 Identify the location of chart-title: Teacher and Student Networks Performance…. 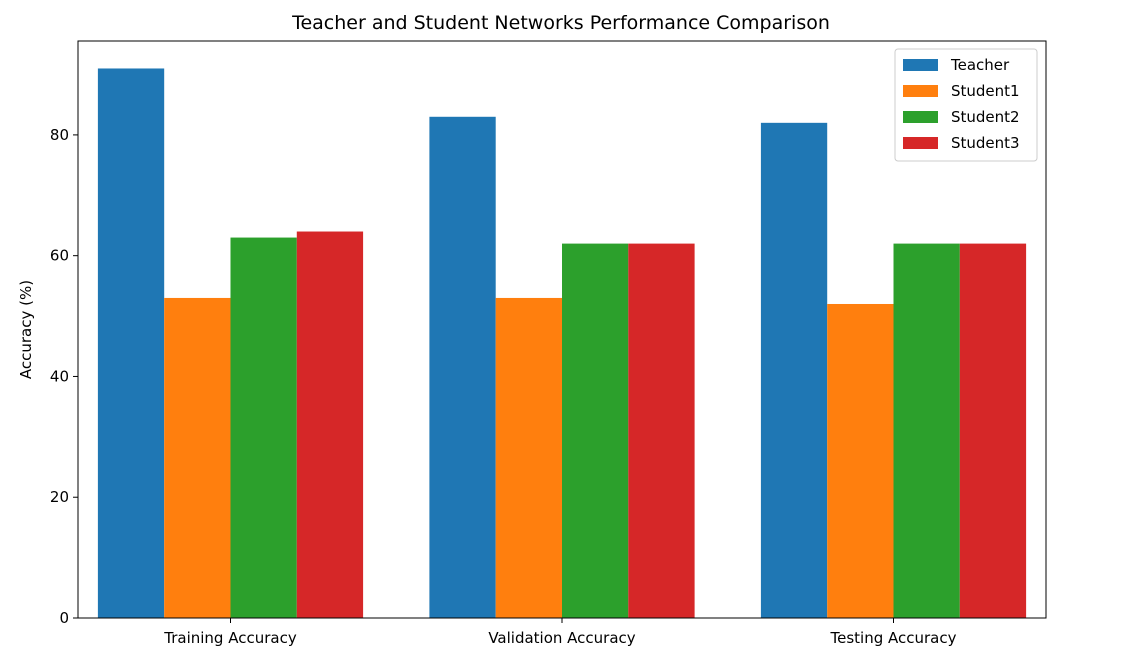
(560, 23).